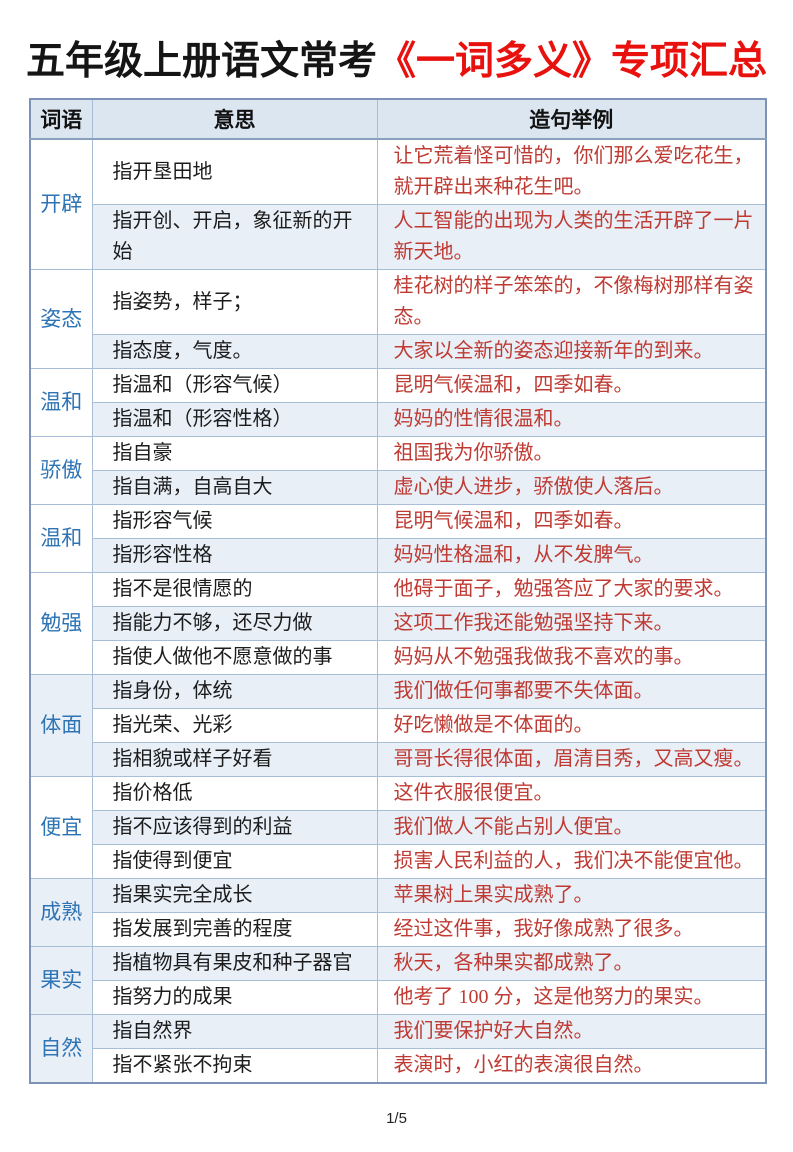 The width and height of the screenshot is (793, 1152). Describe the element at coordinates (61, 470) in the screenshot. I see `word-cell: 骄傲` at that location.